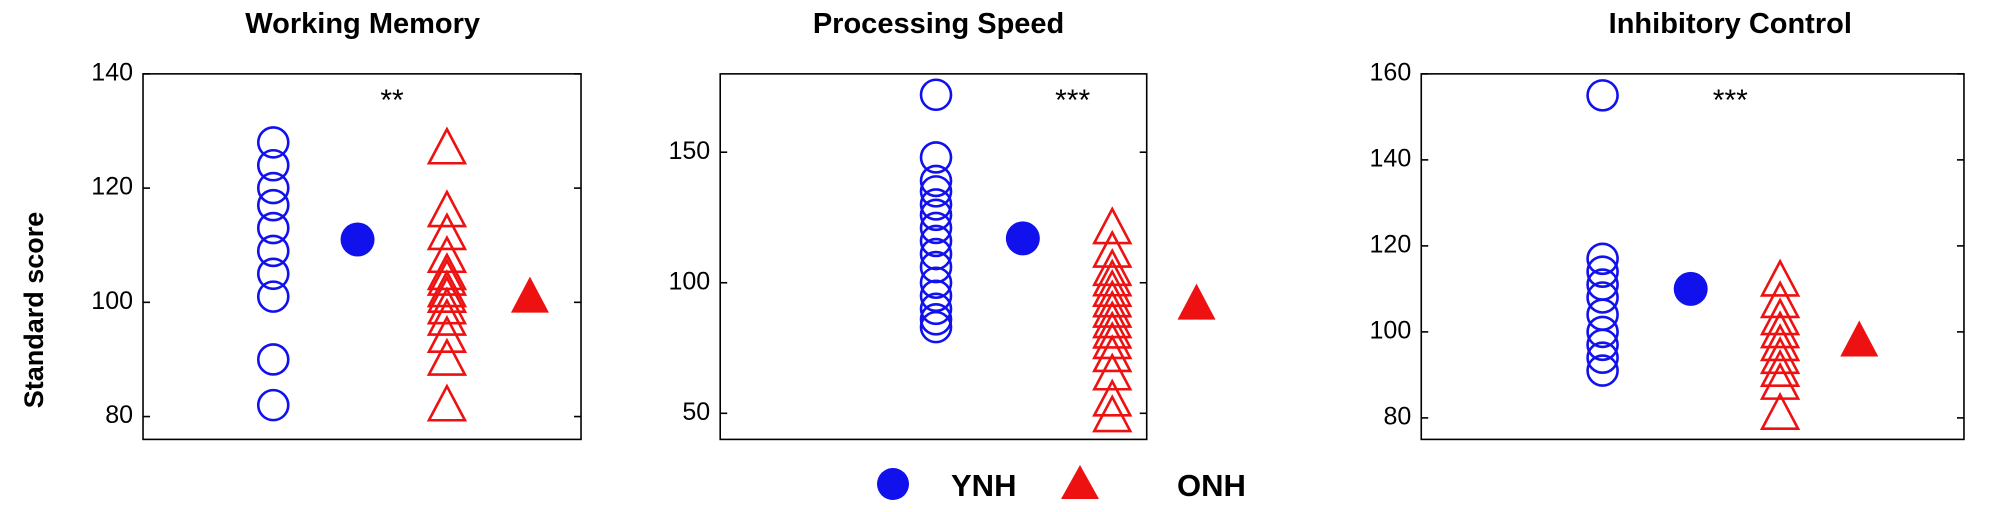 This screenshot has width=2001, height=512. What do you see at coordinates (938, 24) in the screenshot?
I see `panel-title: Processing Speed` at bounding box center [938, 24].